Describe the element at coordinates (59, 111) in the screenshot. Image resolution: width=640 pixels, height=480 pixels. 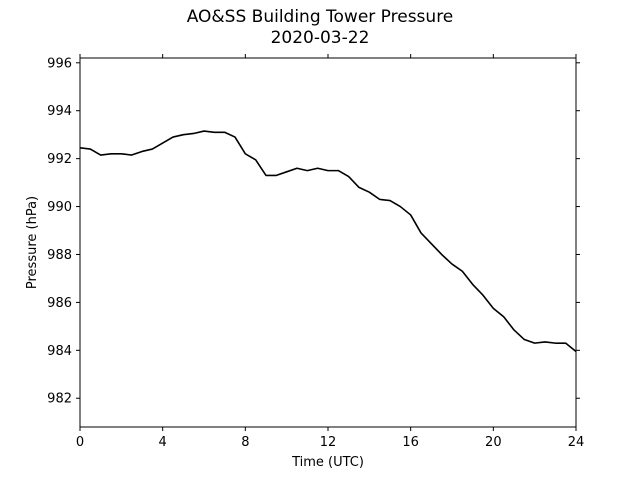
I see `y-tick-label: 994` at that location.